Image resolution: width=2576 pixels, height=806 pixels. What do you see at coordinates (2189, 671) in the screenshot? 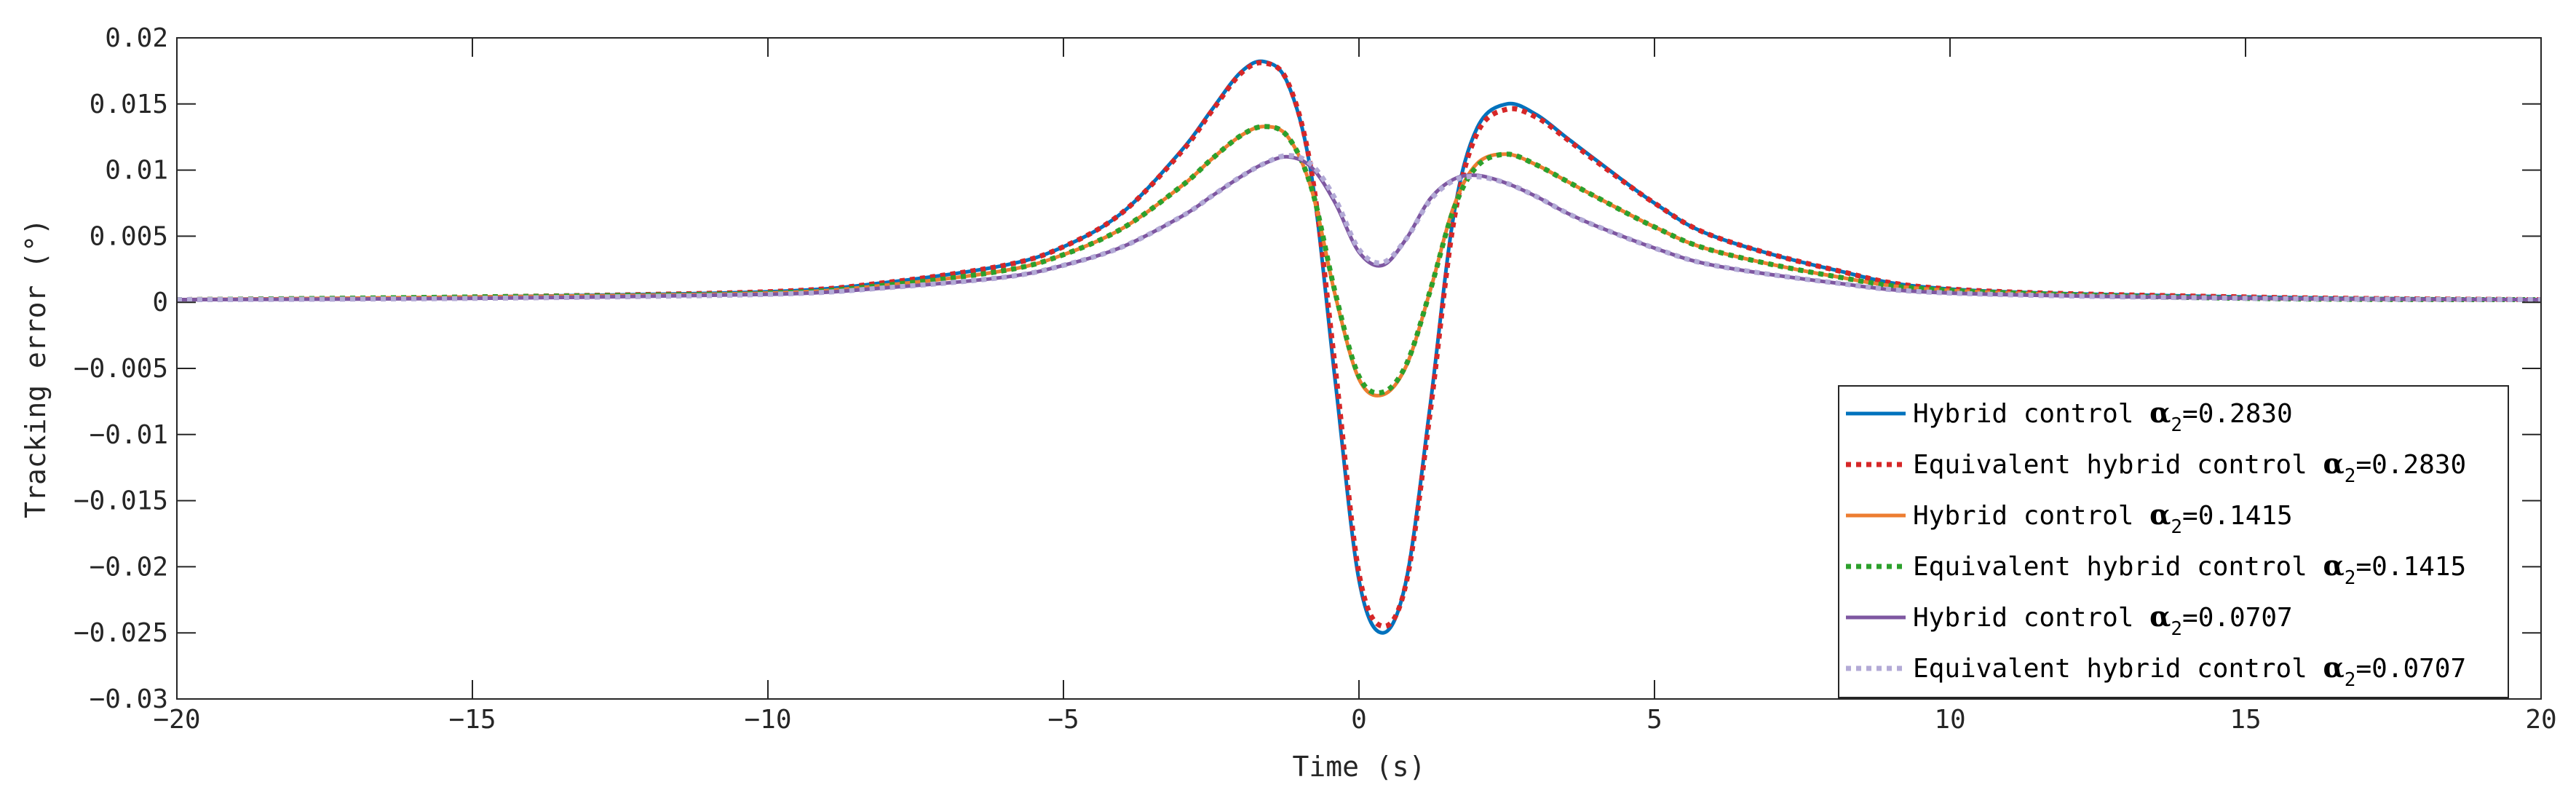
I see `legend-entry-6: Equivalent hybrid control α2=0.0707` at bounding box center [2189, 671].